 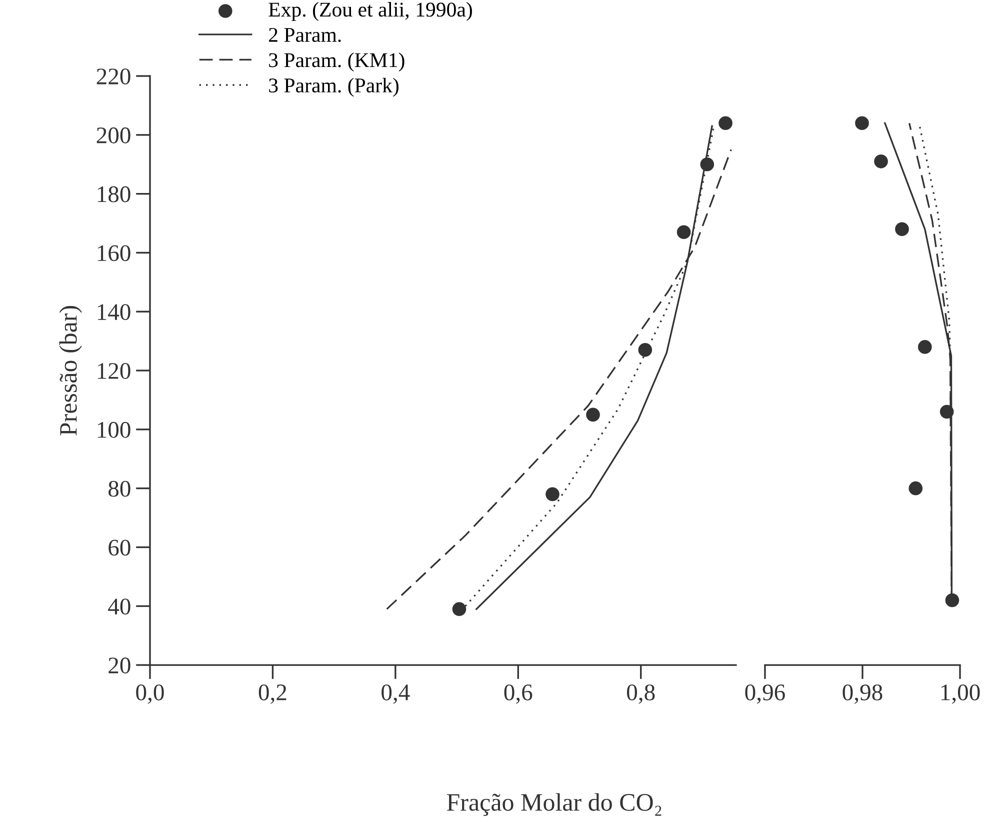 What do you see at coordinates (114, 253) in the screenshot?
I see `y-tick-label: 160` at bounding box center [114, 253].